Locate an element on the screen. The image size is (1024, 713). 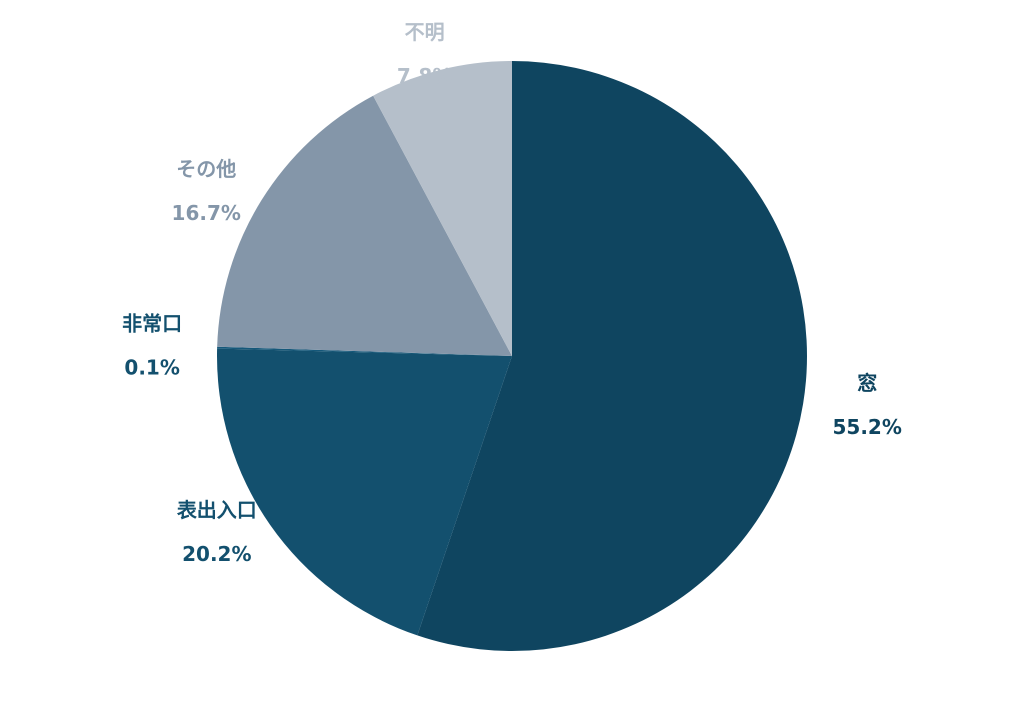
value-label: 55.2% is located at coordinates (867, 427).